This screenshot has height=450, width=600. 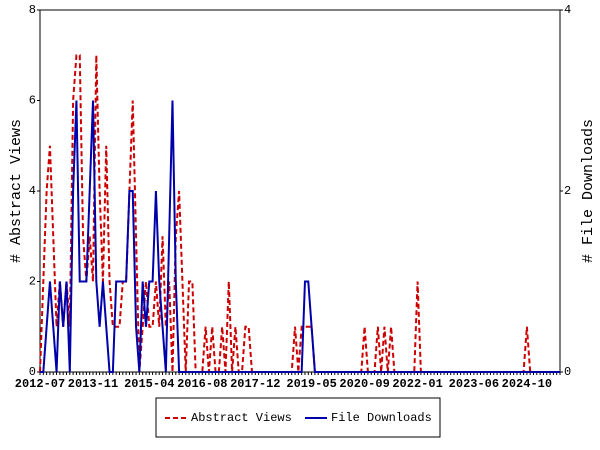 I want to click on x-tick-label: 2013-11, so click(x=93, y=384).